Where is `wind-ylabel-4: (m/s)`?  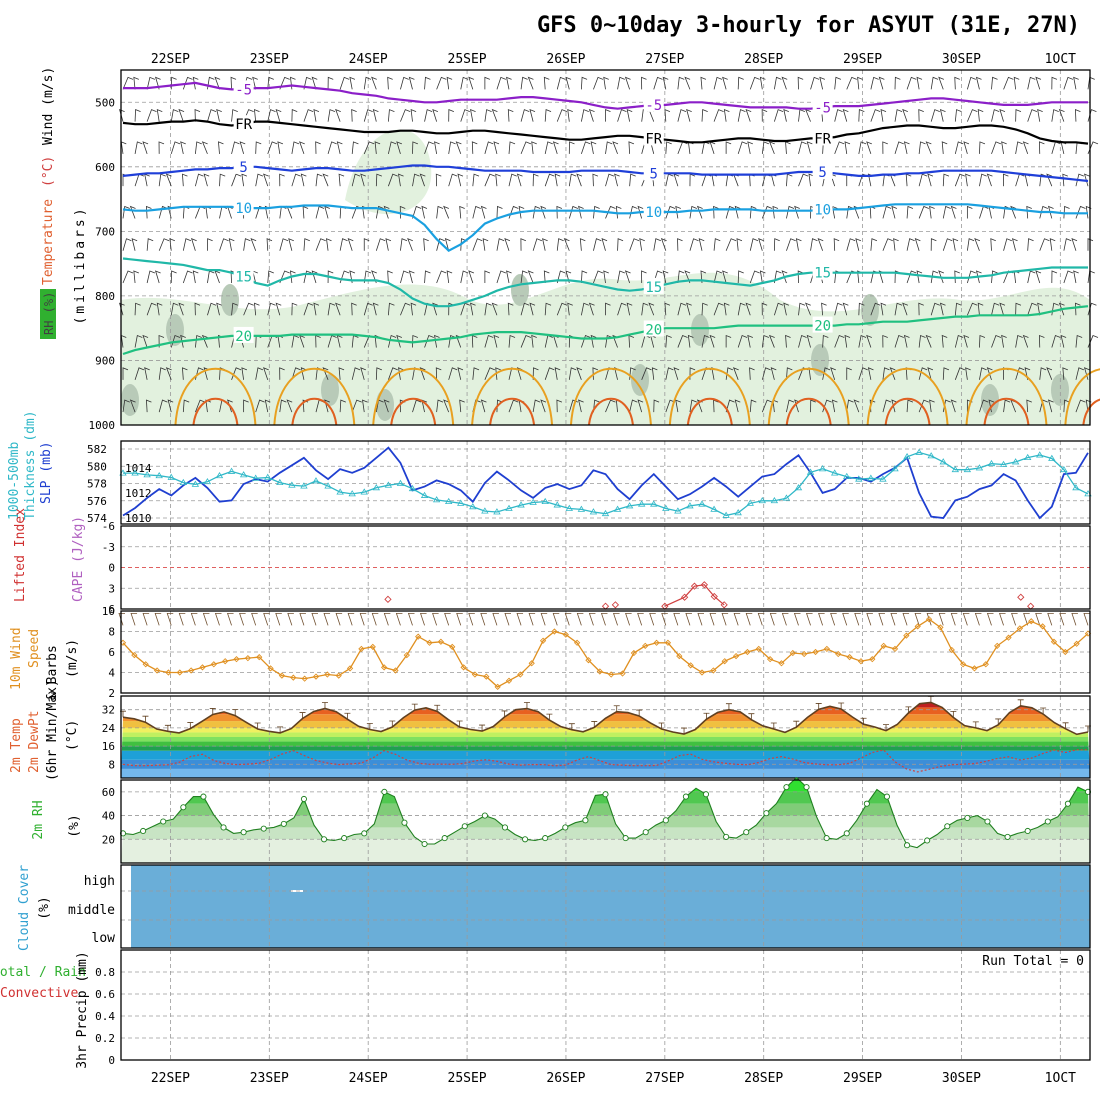 wind-ylabel-4: (m/s) is located at coordinates (72, 658).